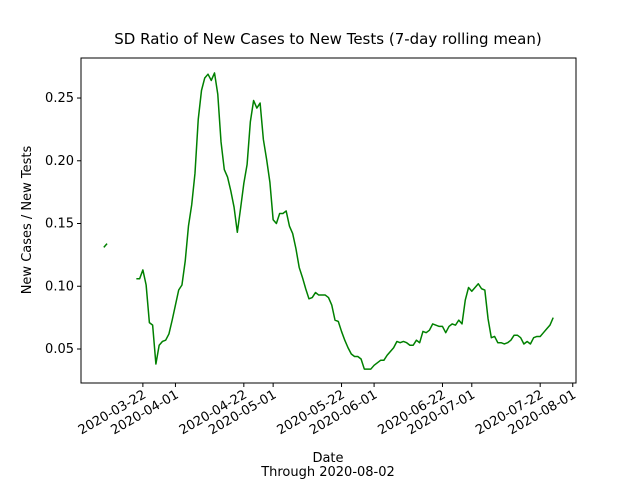 This screenshot has width=640, height=480. Describe the element at coordinates (327, 472) in the screenshot. I see `x-axis-caption: Through 2020-08-02` at that location.